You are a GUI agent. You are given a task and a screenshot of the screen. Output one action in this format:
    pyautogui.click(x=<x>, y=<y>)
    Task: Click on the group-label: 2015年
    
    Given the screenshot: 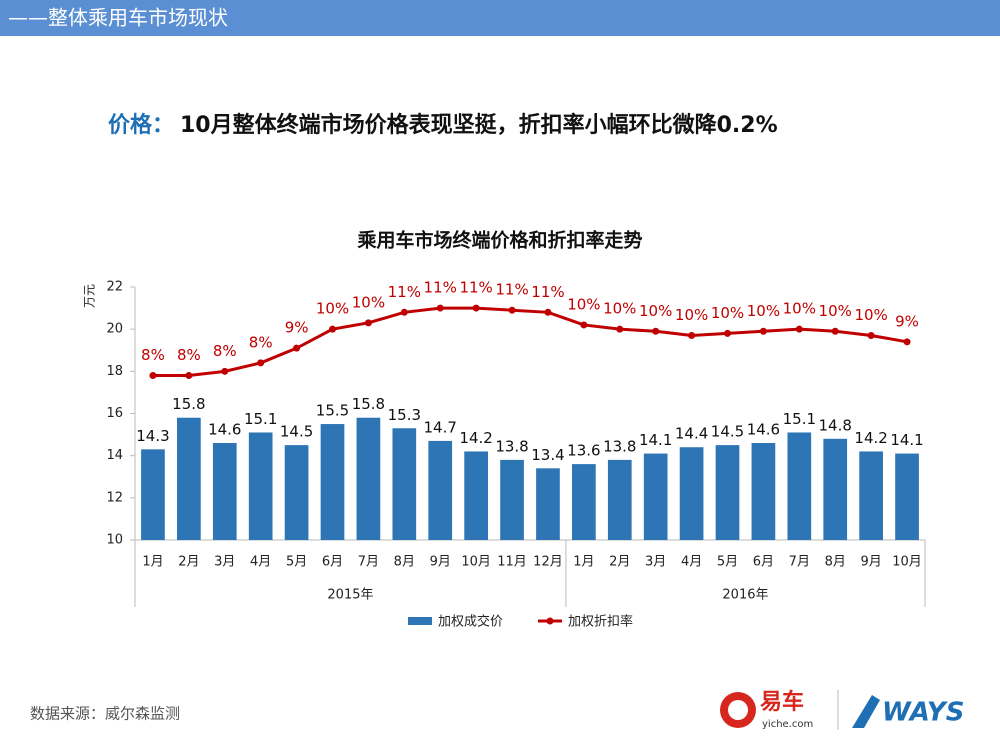 What is the action you would take?
    pyautogui.click(x=350, y=595)
    